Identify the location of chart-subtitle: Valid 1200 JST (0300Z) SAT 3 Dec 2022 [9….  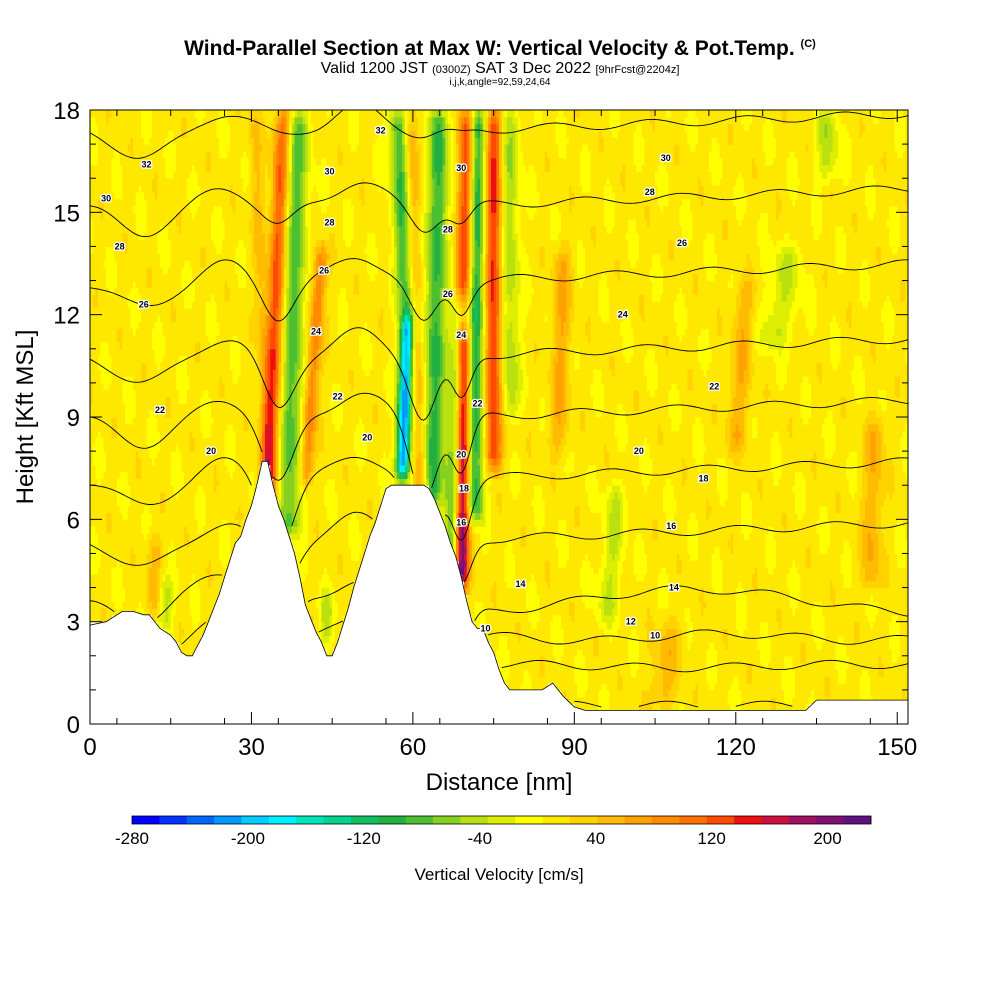
(500, 69).